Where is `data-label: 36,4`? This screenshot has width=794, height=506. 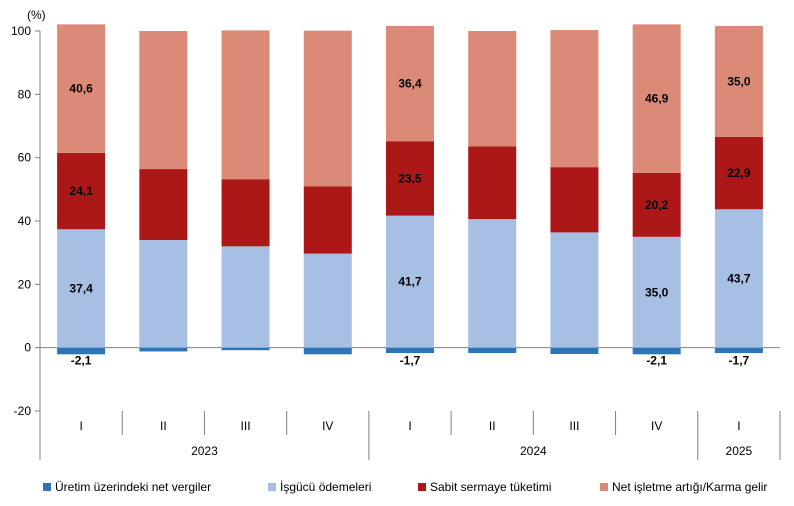 data-label: 36,4 is located at coordinates (410, 84).